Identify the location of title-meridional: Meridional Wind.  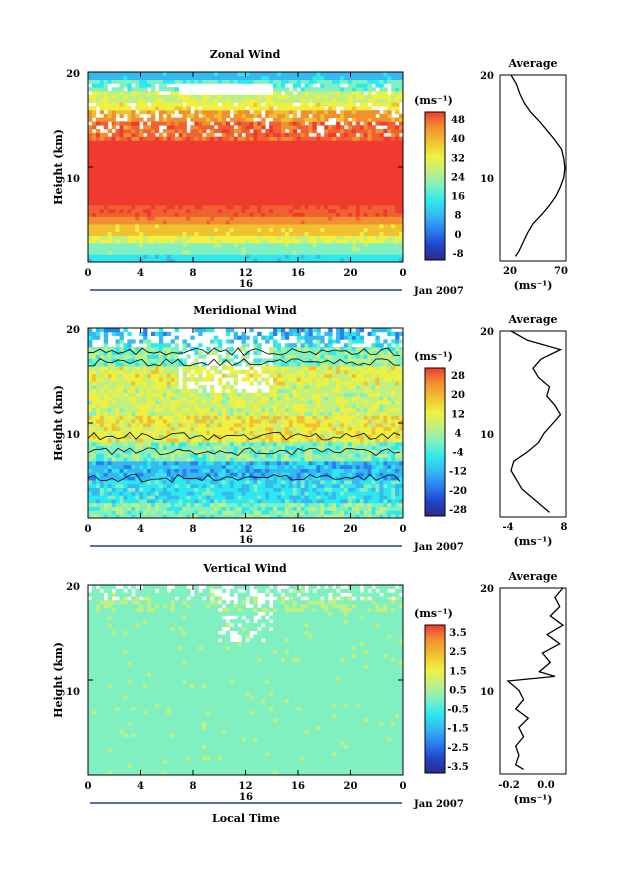
(245, 310).